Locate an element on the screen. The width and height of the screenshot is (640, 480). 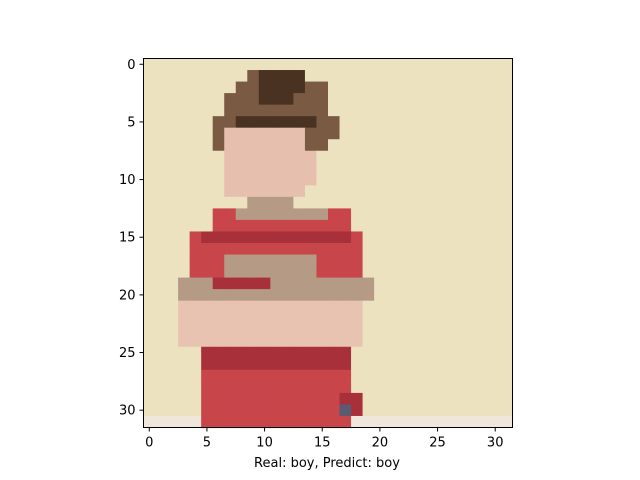
y-tick-label: 20 is located at coordinates (127, 295).